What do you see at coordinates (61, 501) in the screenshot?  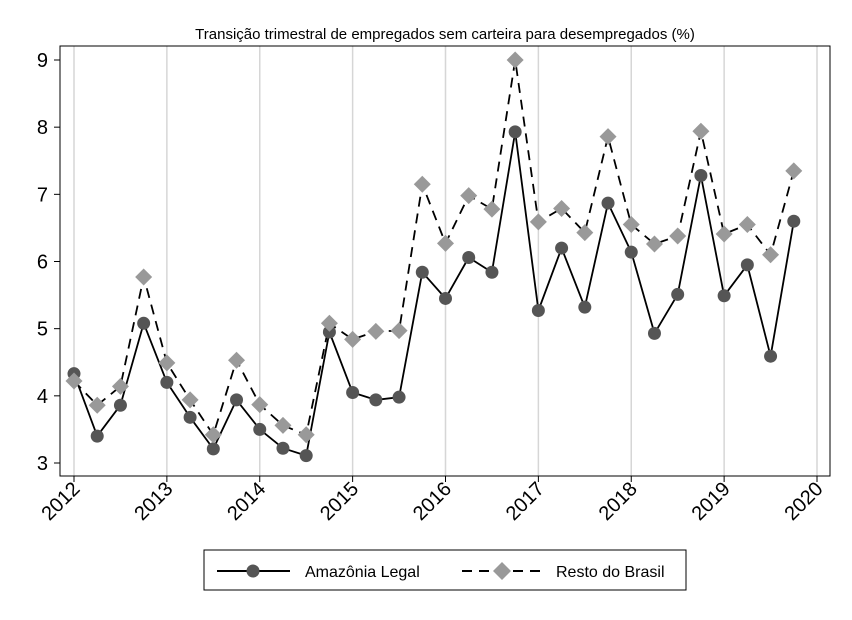 I see `x-tick-label: 2012` at bounding box center [61, 501].